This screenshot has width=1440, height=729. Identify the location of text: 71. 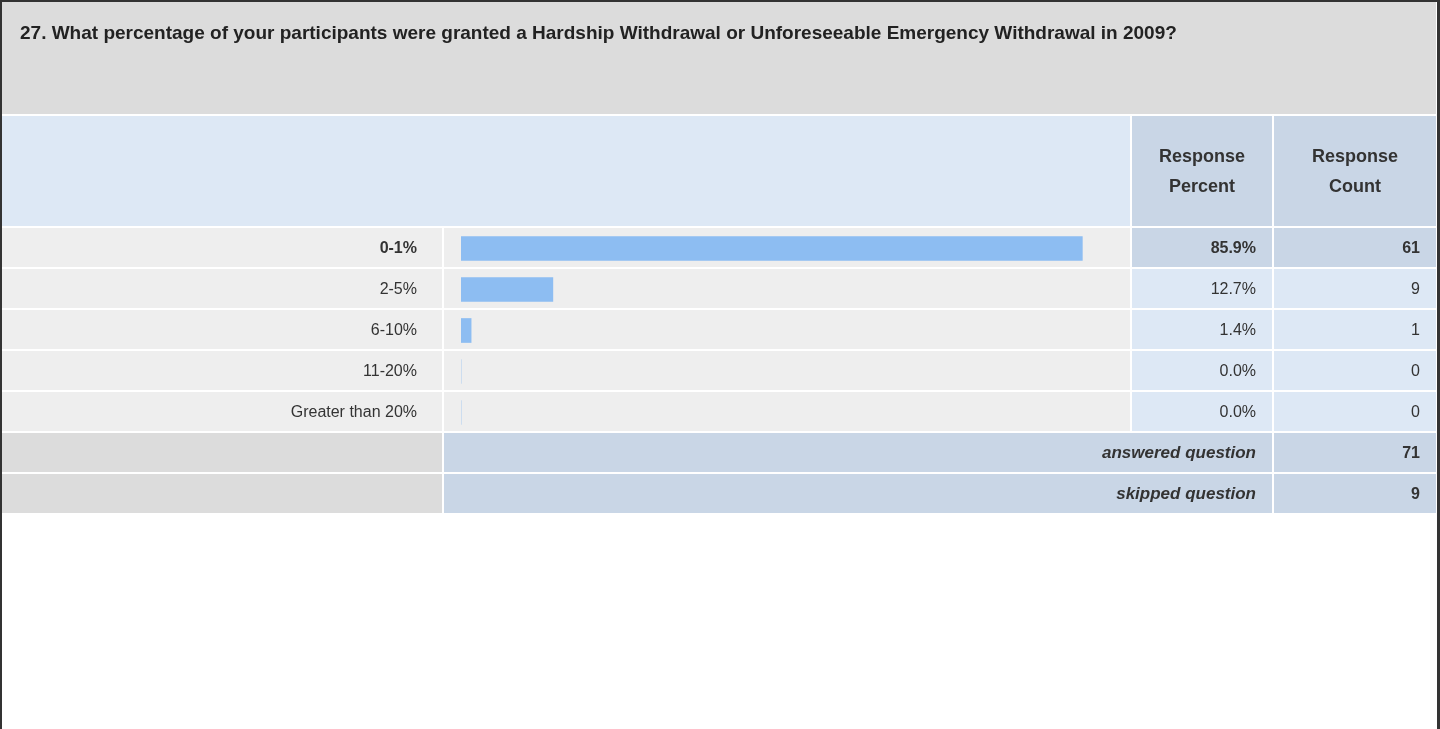
(1355, 452).